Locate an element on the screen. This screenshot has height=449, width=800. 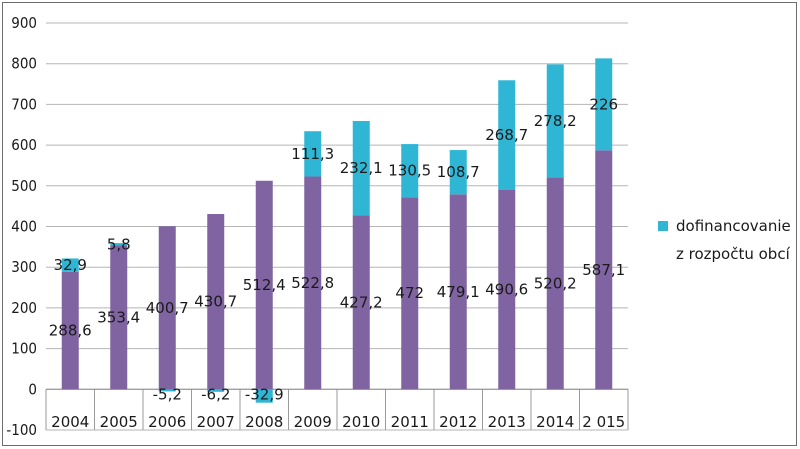
data-label-top: 5,8 is located at coordinates (119, 244).